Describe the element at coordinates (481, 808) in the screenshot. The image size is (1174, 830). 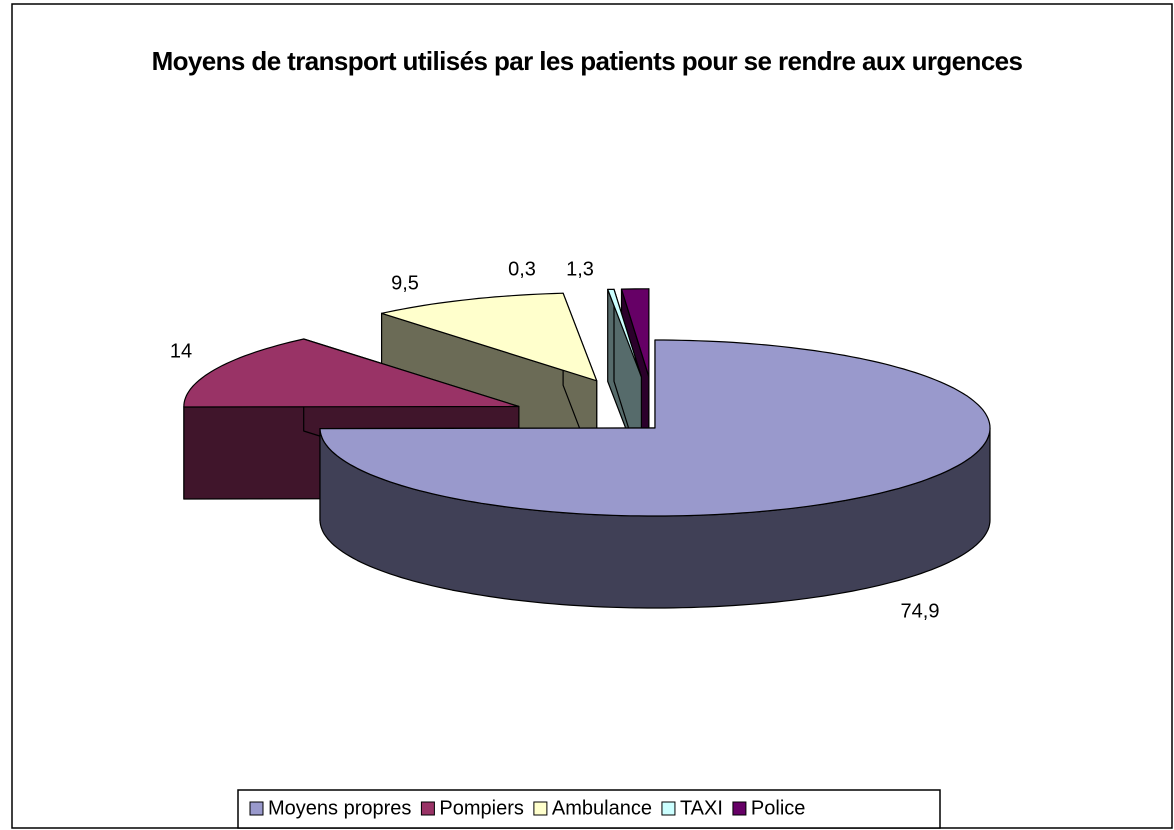
I see `legend-label: Pompiers` at that location.